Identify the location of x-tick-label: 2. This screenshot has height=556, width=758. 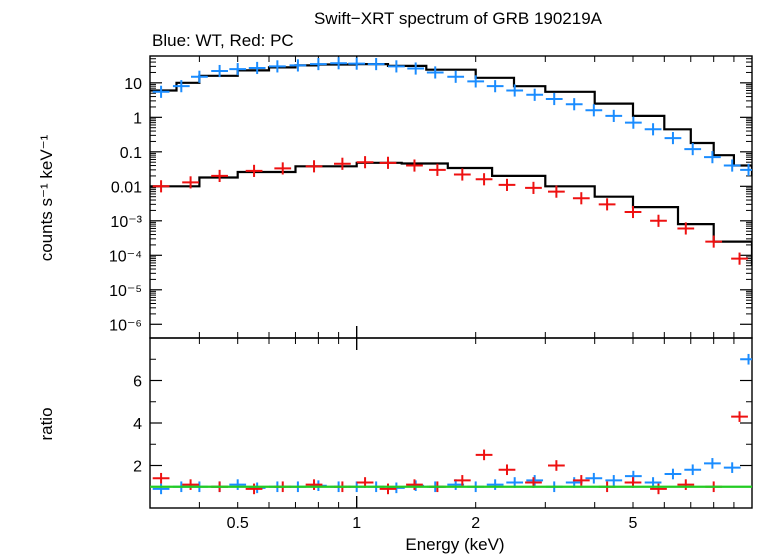
(475, 523).